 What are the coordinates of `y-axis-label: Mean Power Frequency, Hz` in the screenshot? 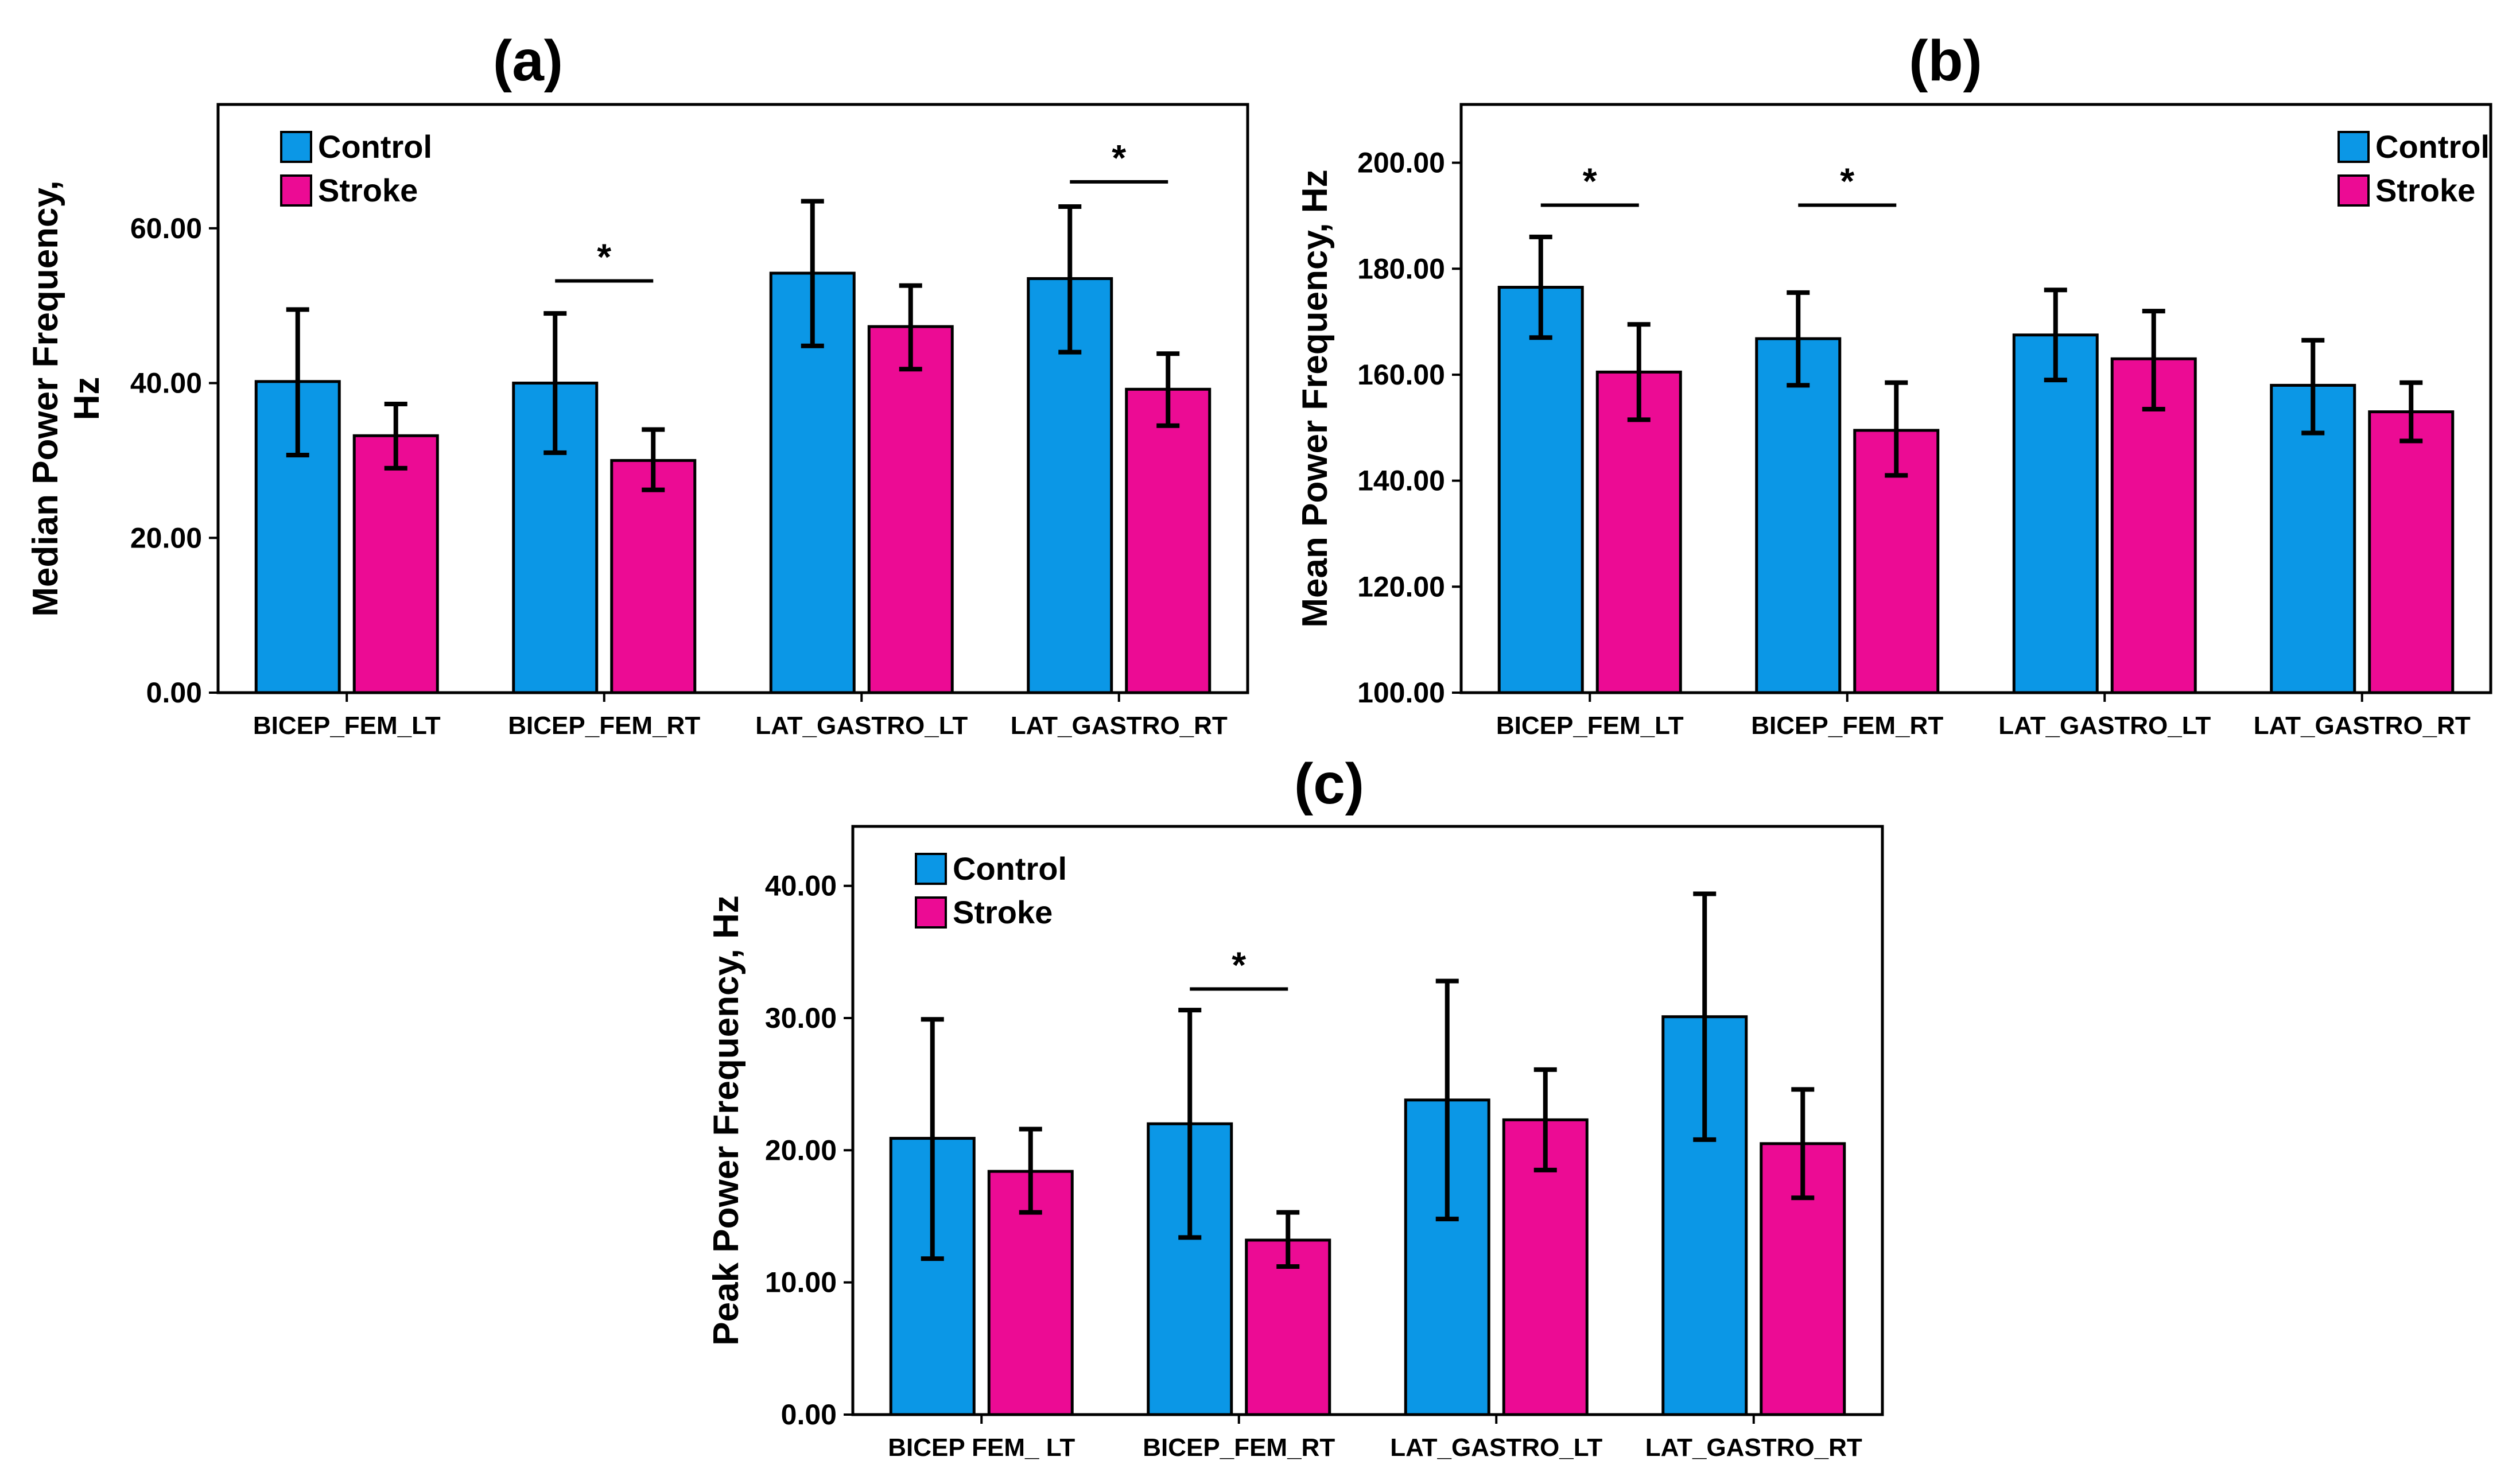 It's located at (1315, 398).